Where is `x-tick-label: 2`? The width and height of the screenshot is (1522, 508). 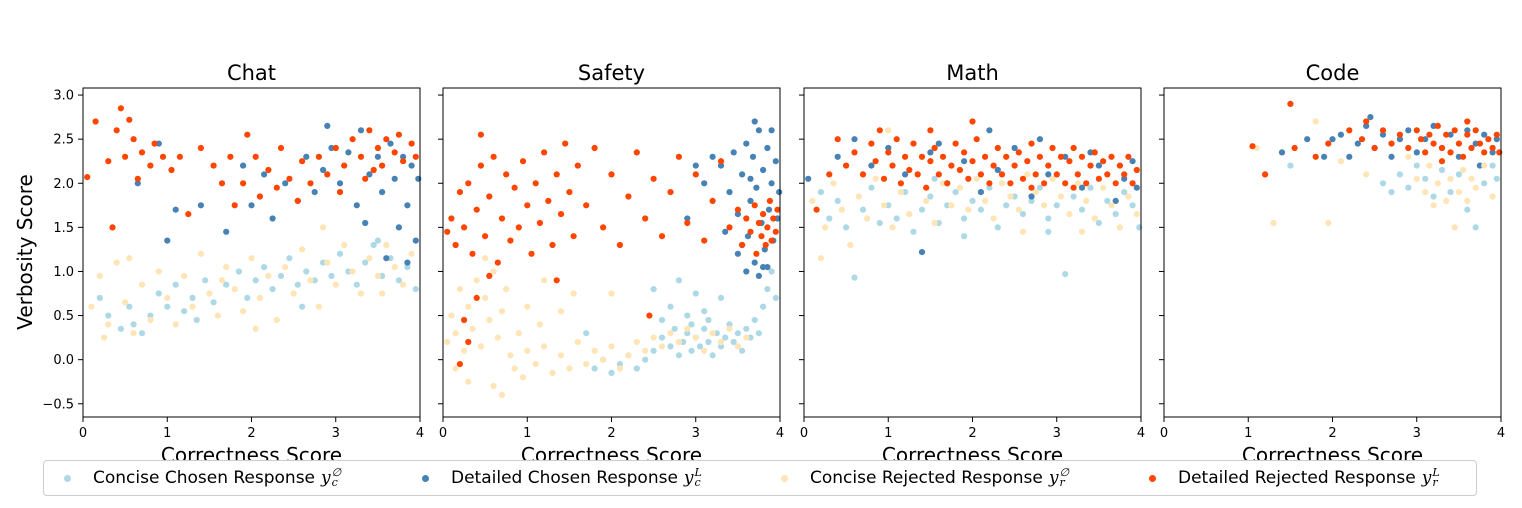 x-tick-label: 2 is located at coordinates (611, 433).